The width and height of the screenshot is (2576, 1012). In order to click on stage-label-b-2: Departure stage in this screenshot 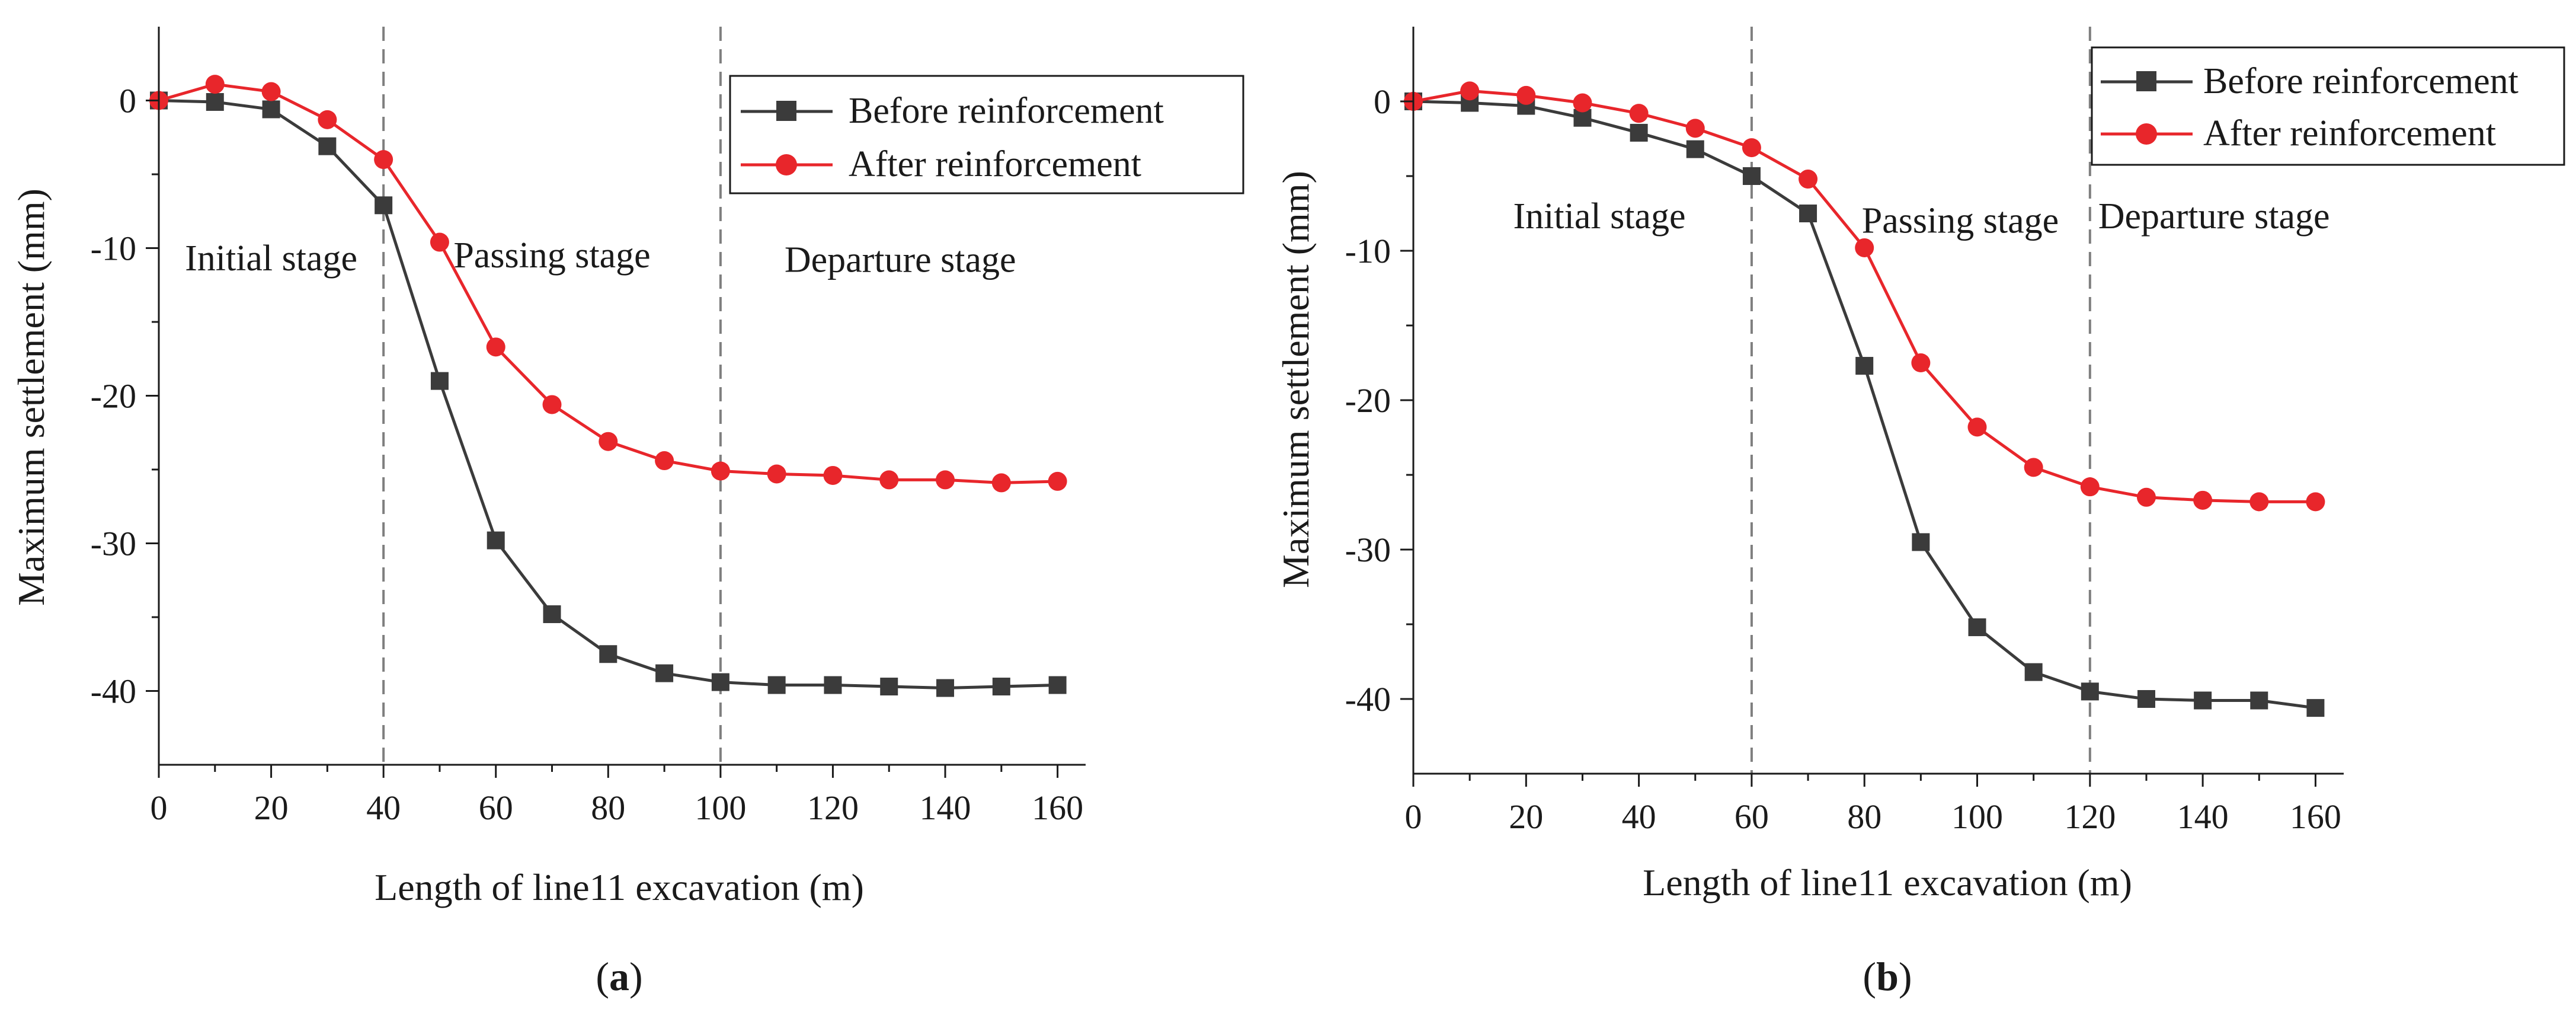, I will do `click(2214, 216)`.